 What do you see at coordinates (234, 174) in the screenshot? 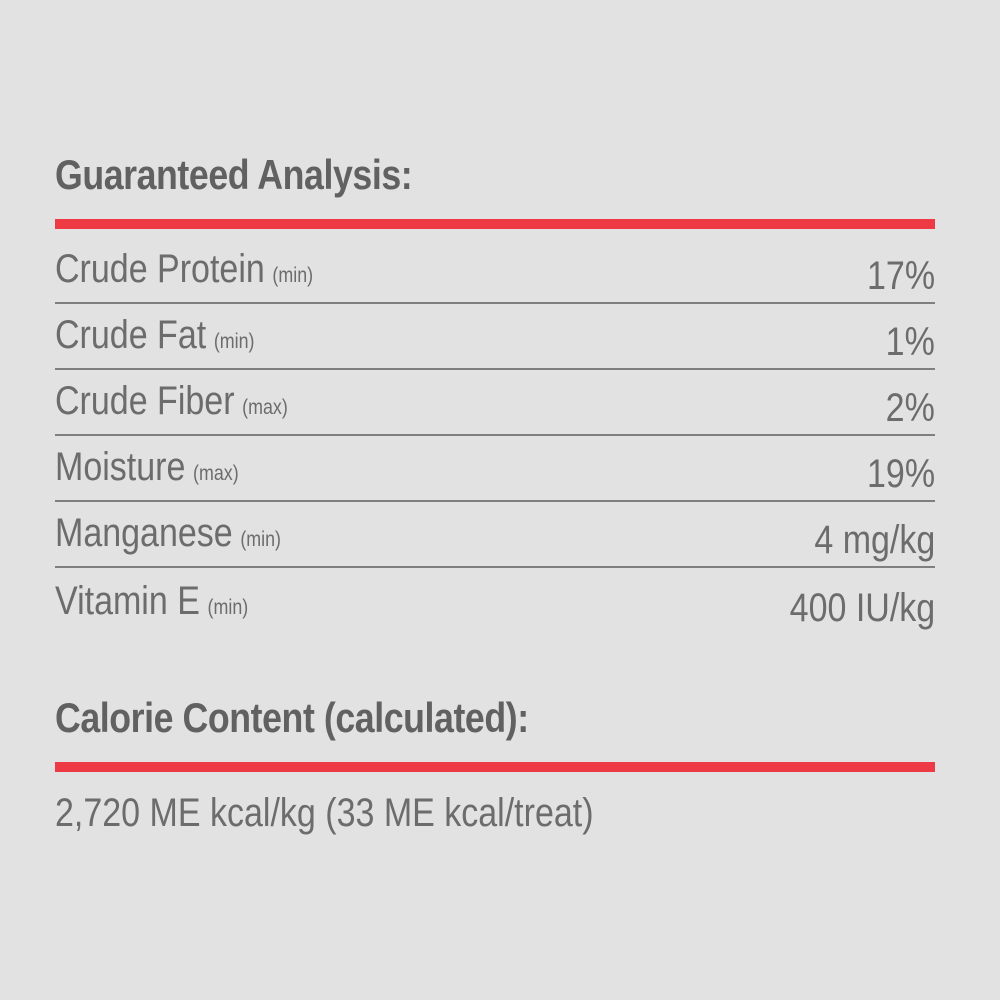
I see `guaranteed-analysis-heading-text: Guaranteed Analysis:` at bounding box center [234, 174].